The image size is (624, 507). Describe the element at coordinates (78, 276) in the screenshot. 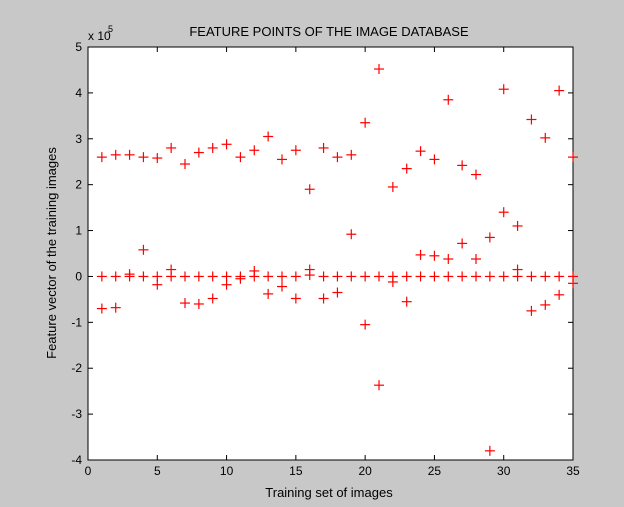

I see `y-tick-label: 0` at that location.